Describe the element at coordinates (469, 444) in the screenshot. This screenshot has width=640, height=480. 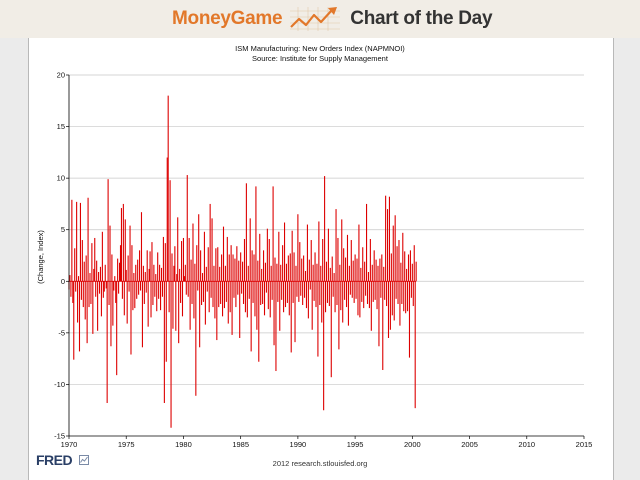
I see `x-tick-label: 2005` at that location.